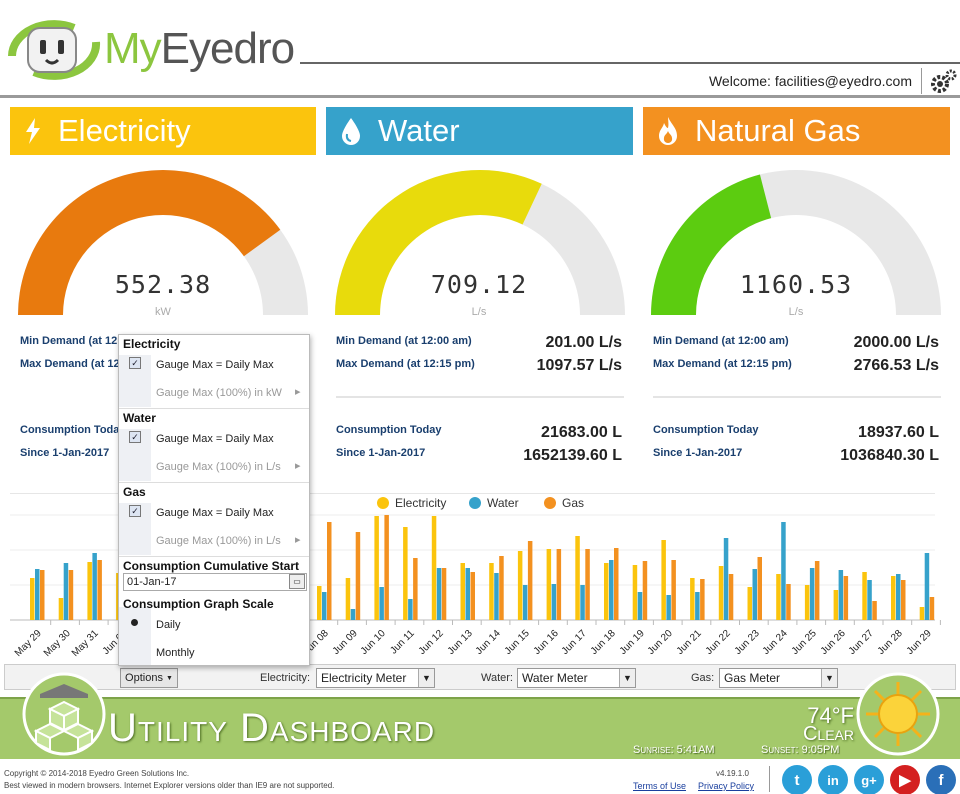  What do you see at coordinates (168, 625) in the screenshot?
I see `menu-scale-daily: Daily` at bounding box center [168, 625].